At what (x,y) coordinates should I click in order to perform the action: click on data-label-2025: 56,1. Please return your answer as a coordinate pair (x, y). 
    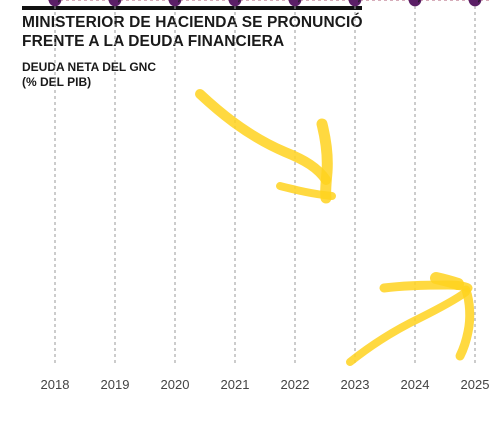
    Looking at the image, I should click on (475, 1).